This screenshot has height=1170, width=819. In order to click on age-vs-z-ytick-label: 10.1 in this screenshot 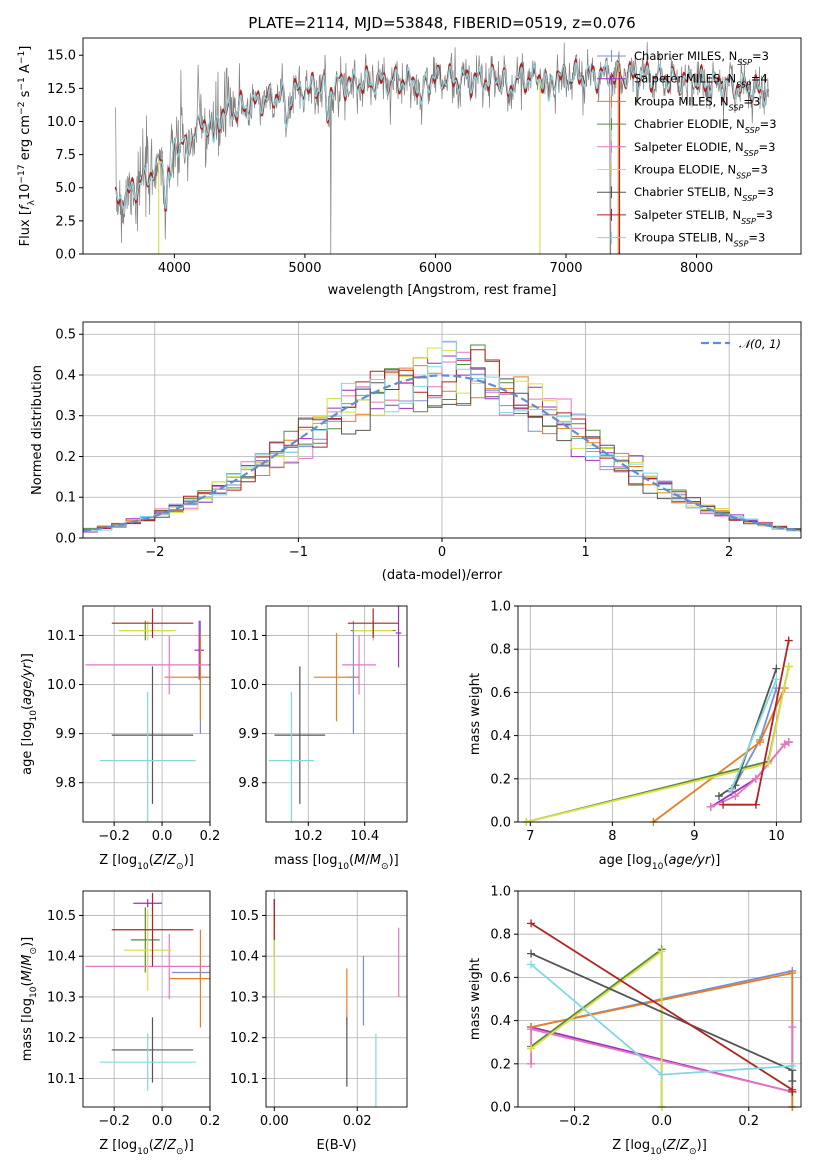, I will do `click(61, 636)`.